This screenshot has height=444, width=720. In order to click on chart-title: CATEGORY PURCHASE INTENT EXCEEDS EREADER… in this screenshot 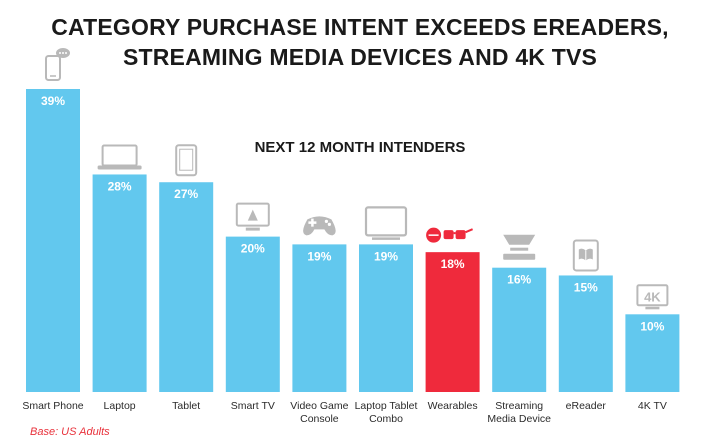, I will do `click(360, 42)`.